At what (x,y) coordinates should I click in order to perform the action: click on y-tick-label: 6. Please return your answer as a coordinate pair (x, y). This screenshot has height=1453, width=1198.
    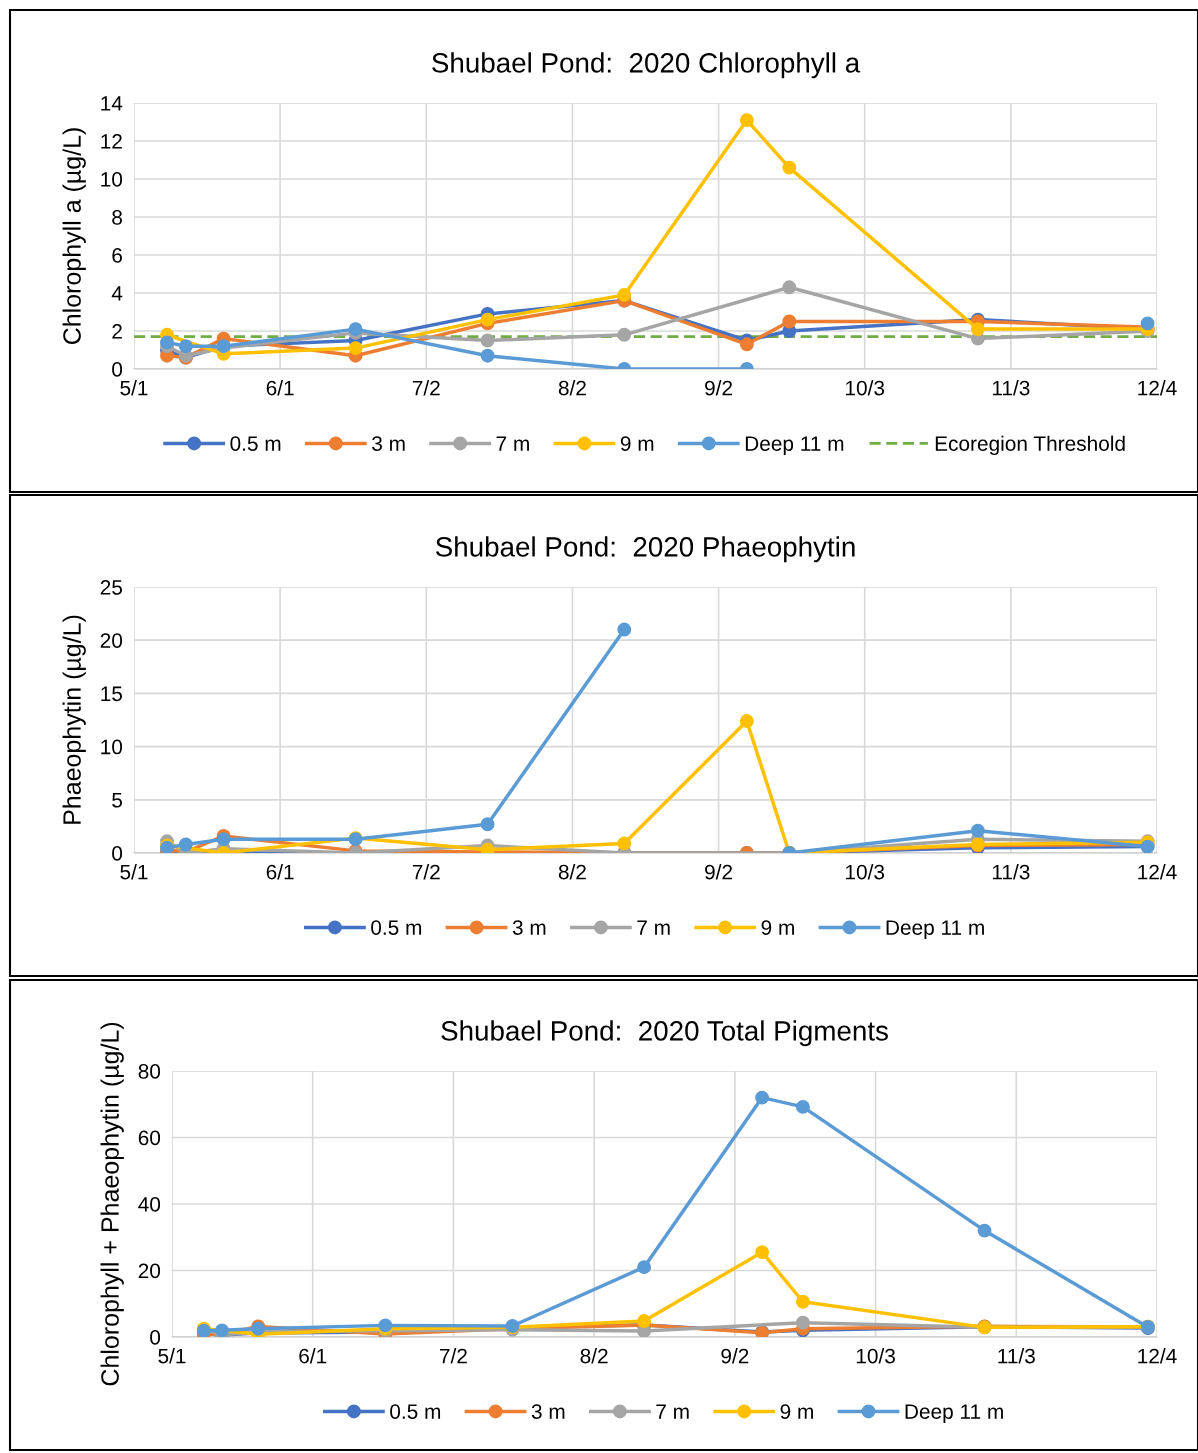
    Looking at the image, I should click on (117, 255).